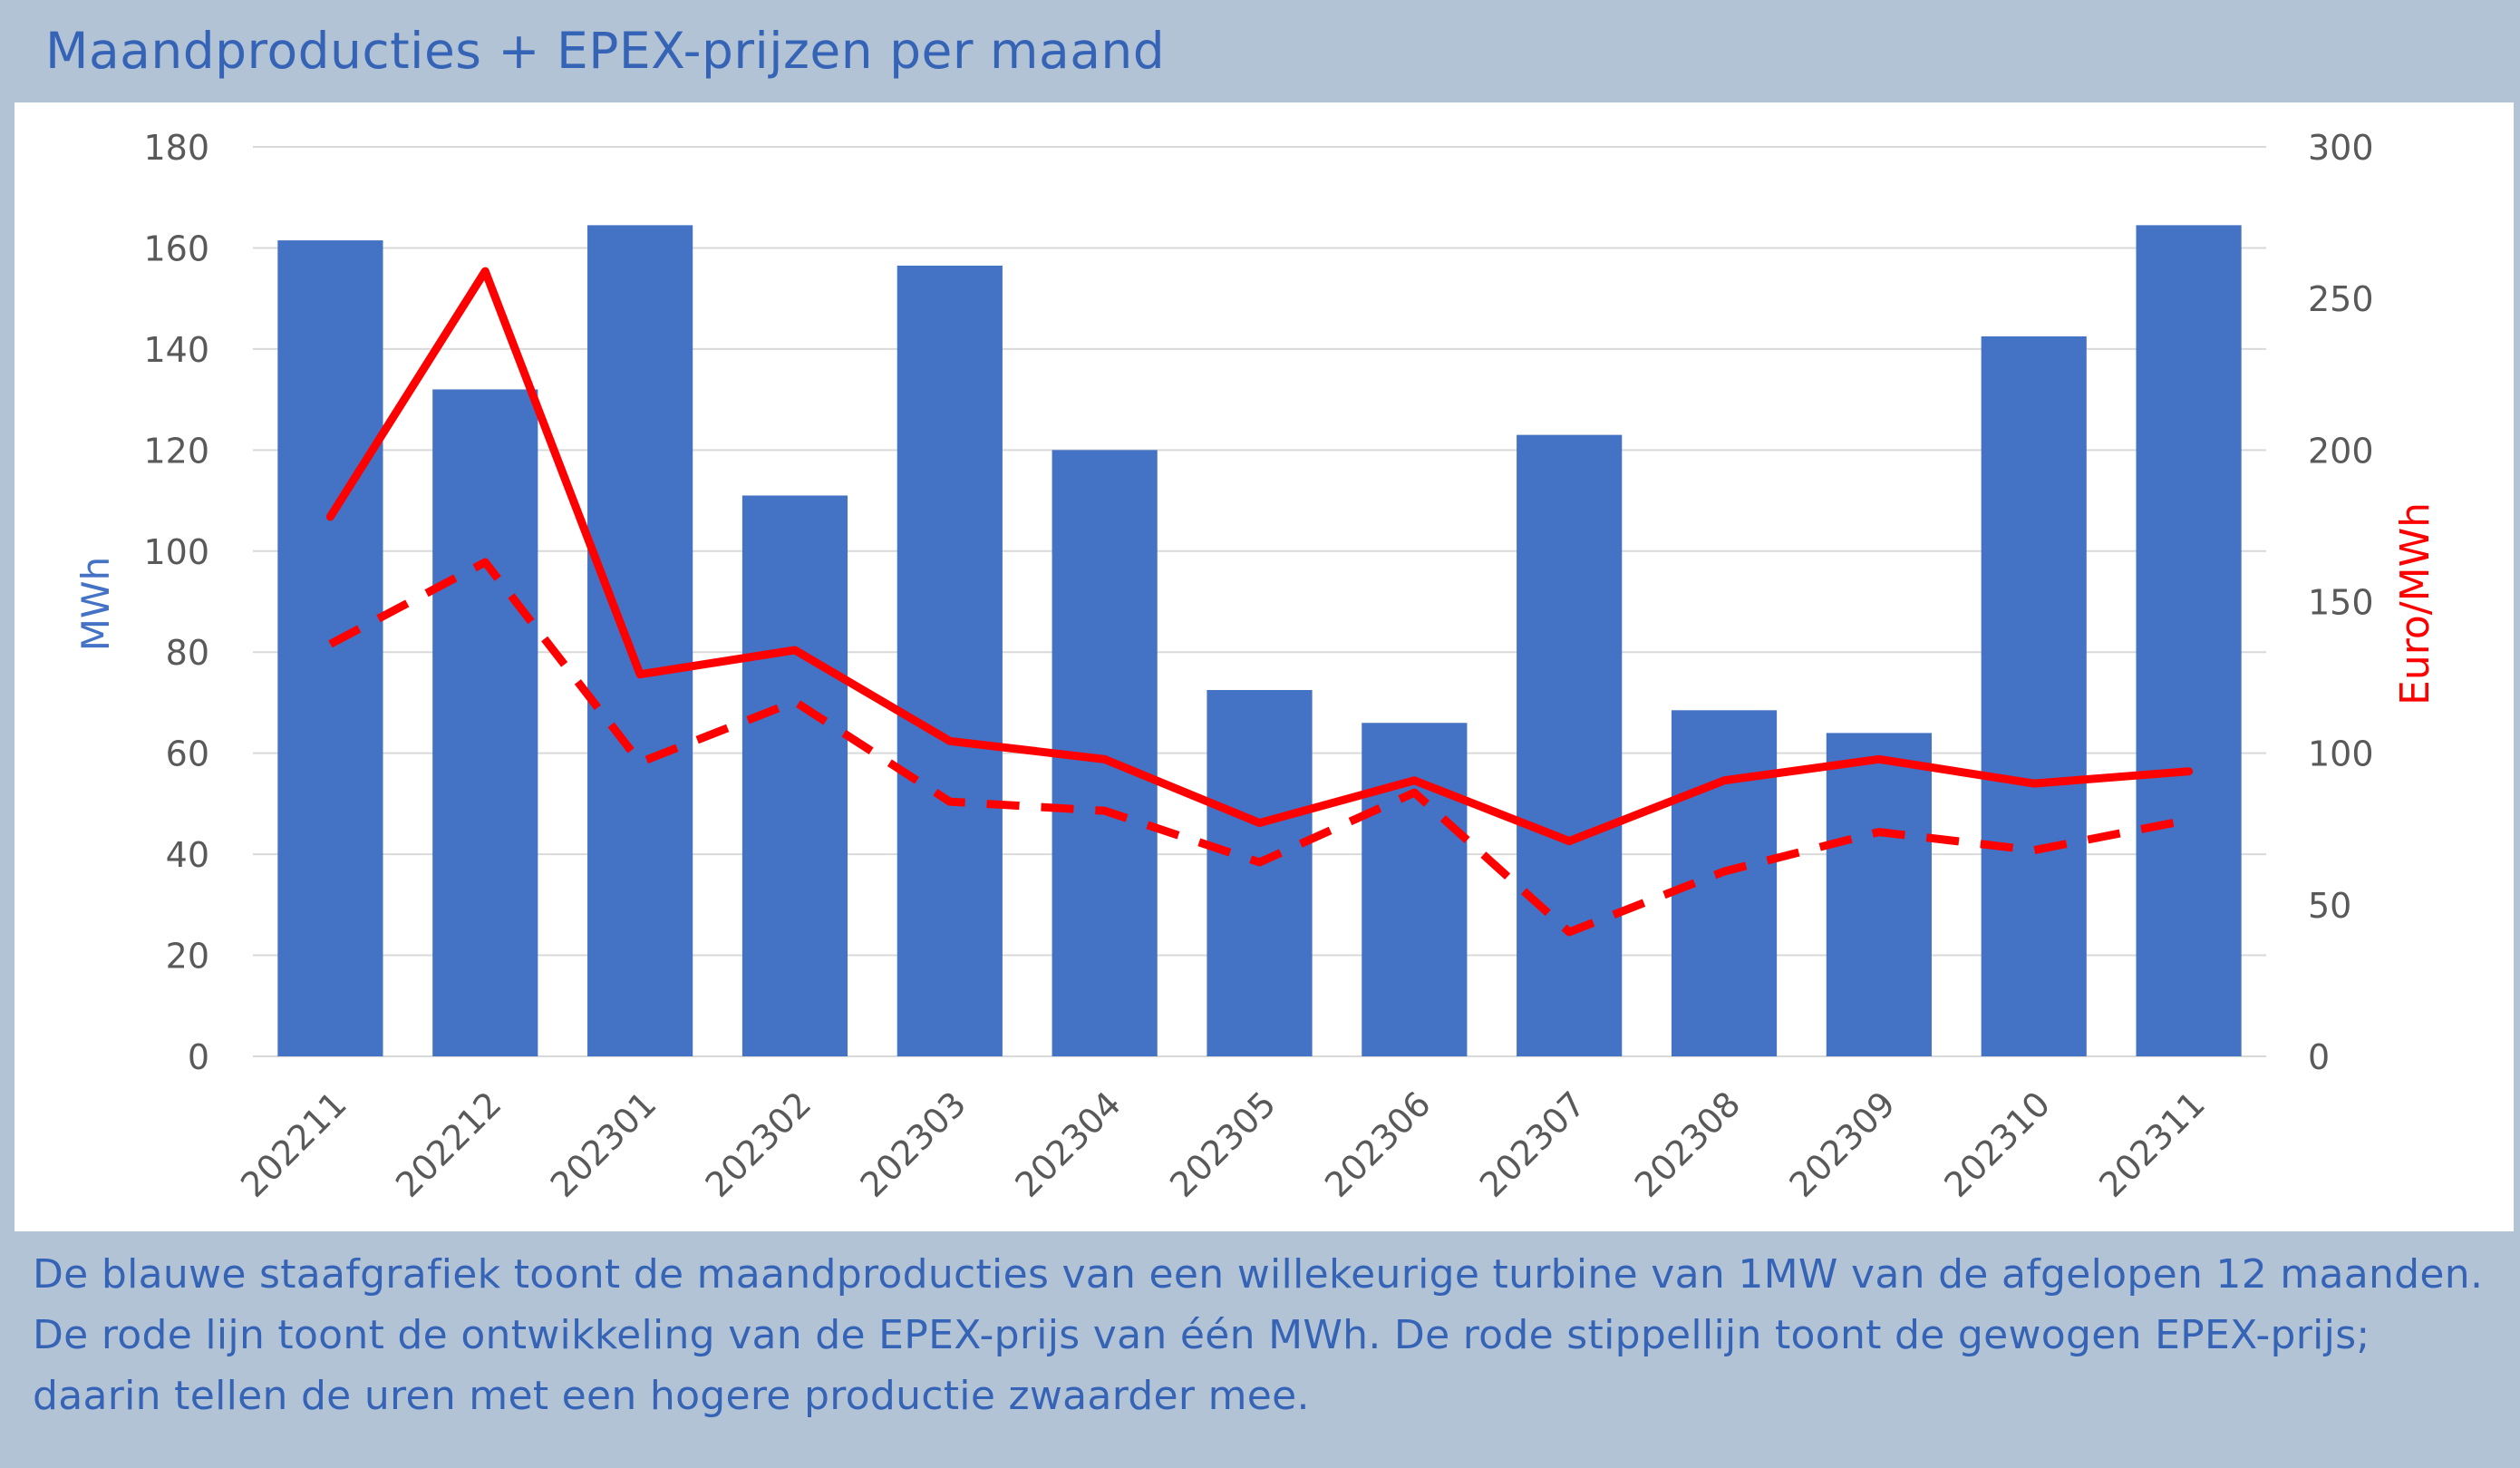 The image size is (2520, 1468). Describe the element at coordinates (913, 1145) in the screenshot. I see `x-tick-label: 202303` at that location.